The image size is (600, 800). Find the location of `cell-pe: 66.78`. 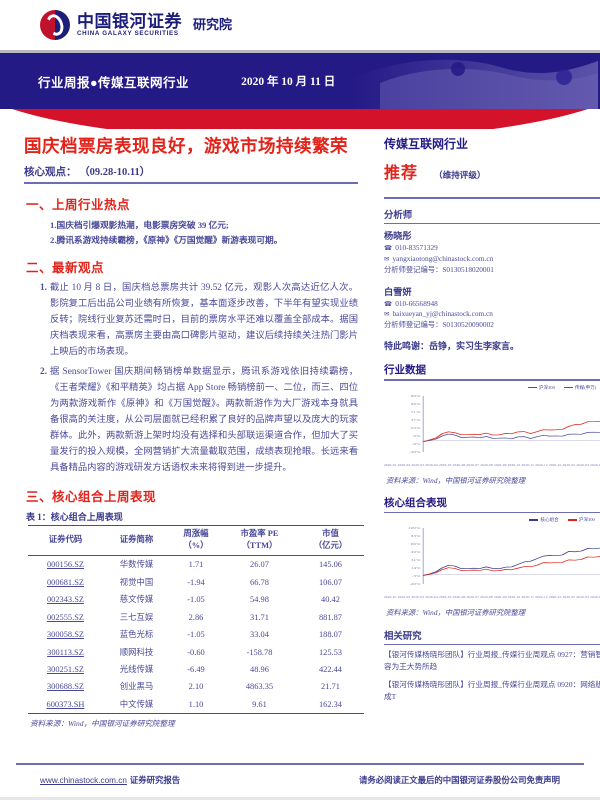

cell-pe: 66.78 is located at coordinates (259, 582).